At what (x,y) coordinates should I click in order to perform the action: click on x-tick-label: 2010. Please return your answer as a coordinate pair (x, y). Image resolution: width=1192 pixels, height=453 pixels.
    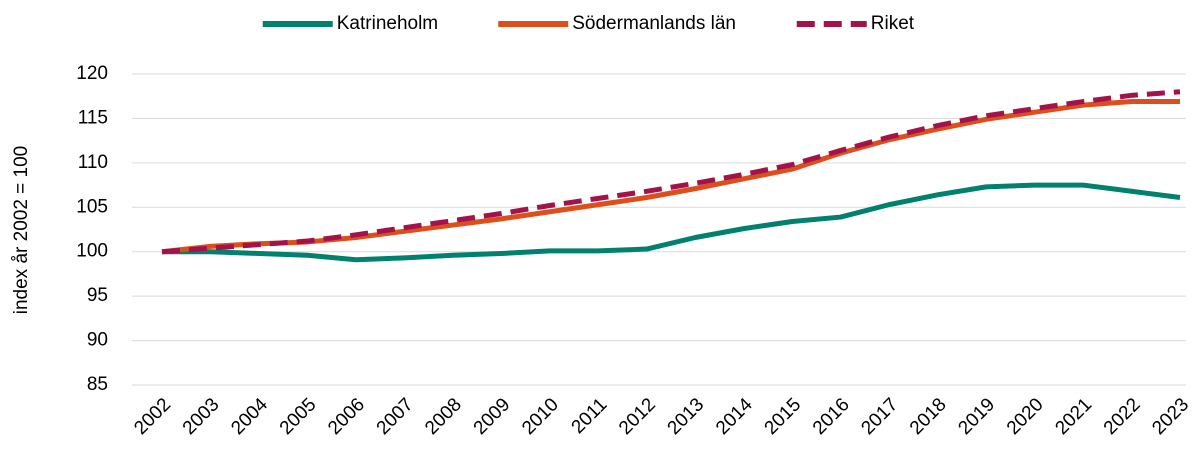
    Looking at the image, I should click on (540, 416).